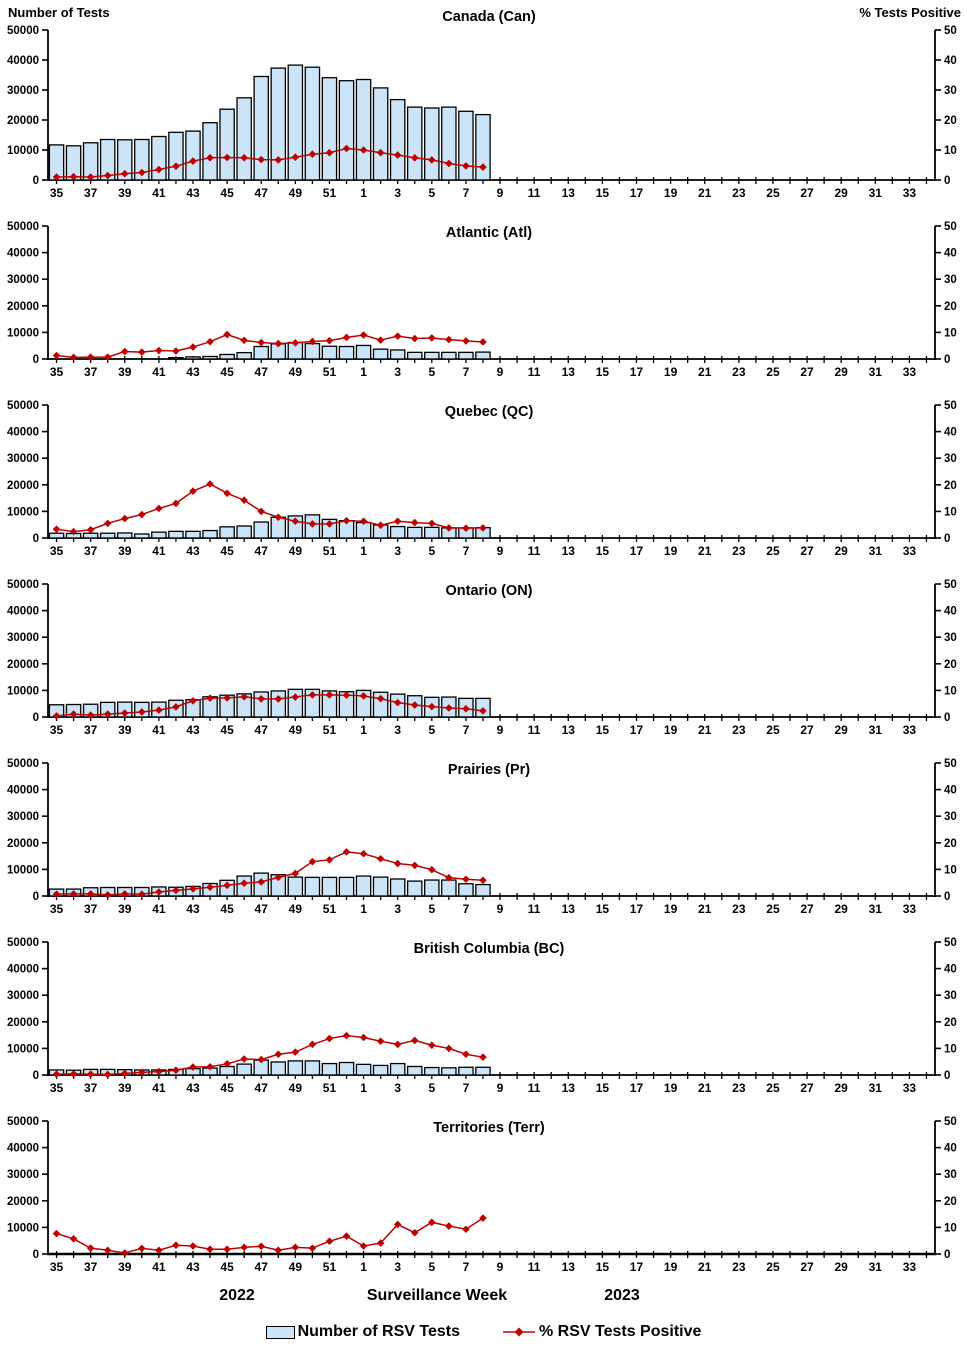  Describe the element at coordinates (227, 551) in the screenshot. I see `x-tick-label: 45` at that location.